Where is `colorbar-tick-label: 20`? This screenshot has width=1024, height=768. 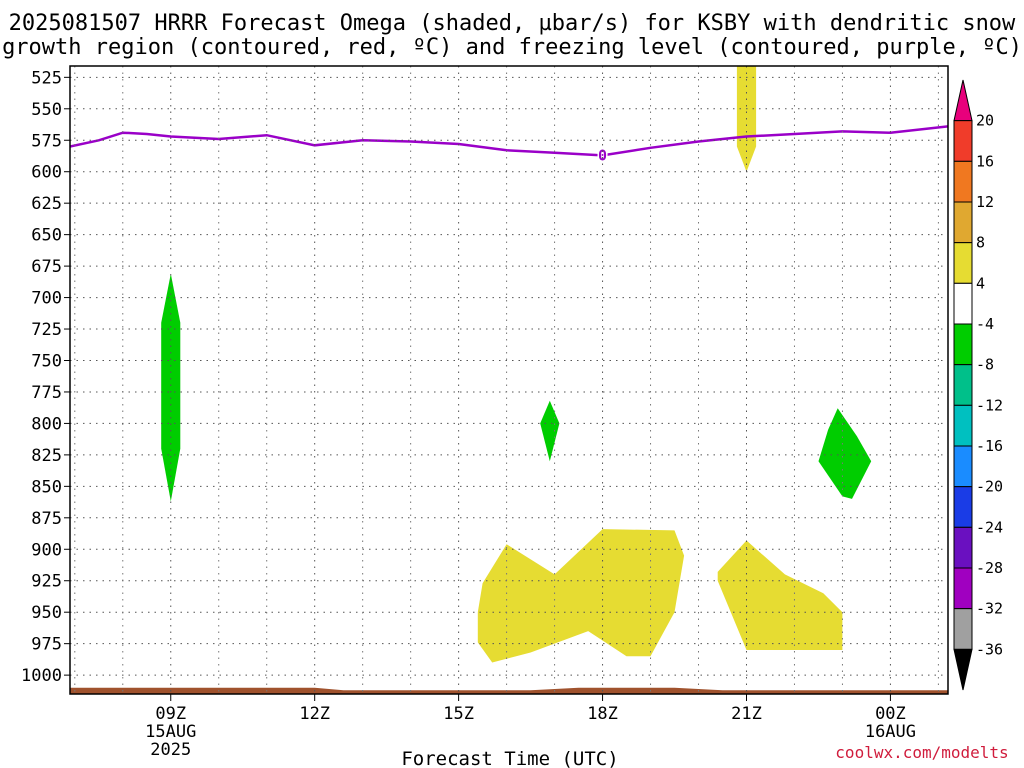
colorbar-tick-label: 20 is located at coordinates (985, 121).